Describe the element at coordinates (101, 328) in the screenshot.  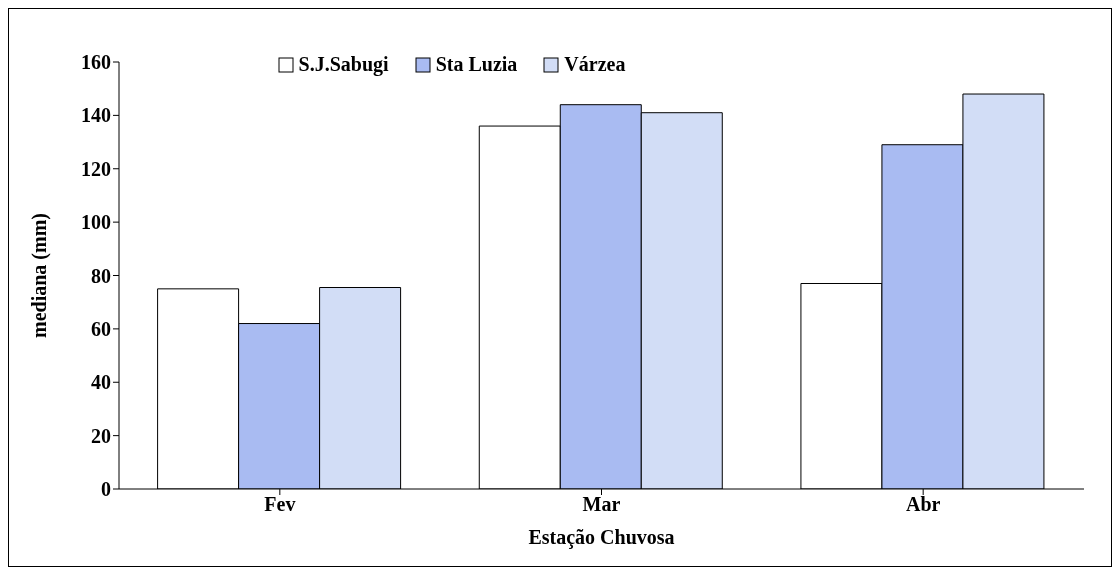
I see `y-tick-label: 60` at that location.